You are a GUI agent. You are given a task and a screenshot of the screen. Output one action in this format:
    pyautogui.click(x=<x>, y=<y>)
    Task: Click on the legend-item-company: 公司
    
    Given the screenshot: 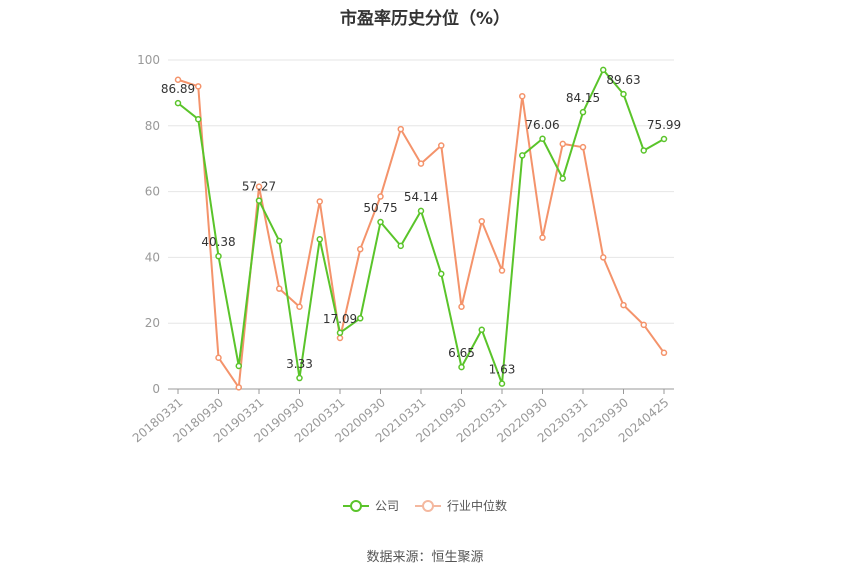 What is the action you would take?
    pyautogui.click(x=370, y=505)
    